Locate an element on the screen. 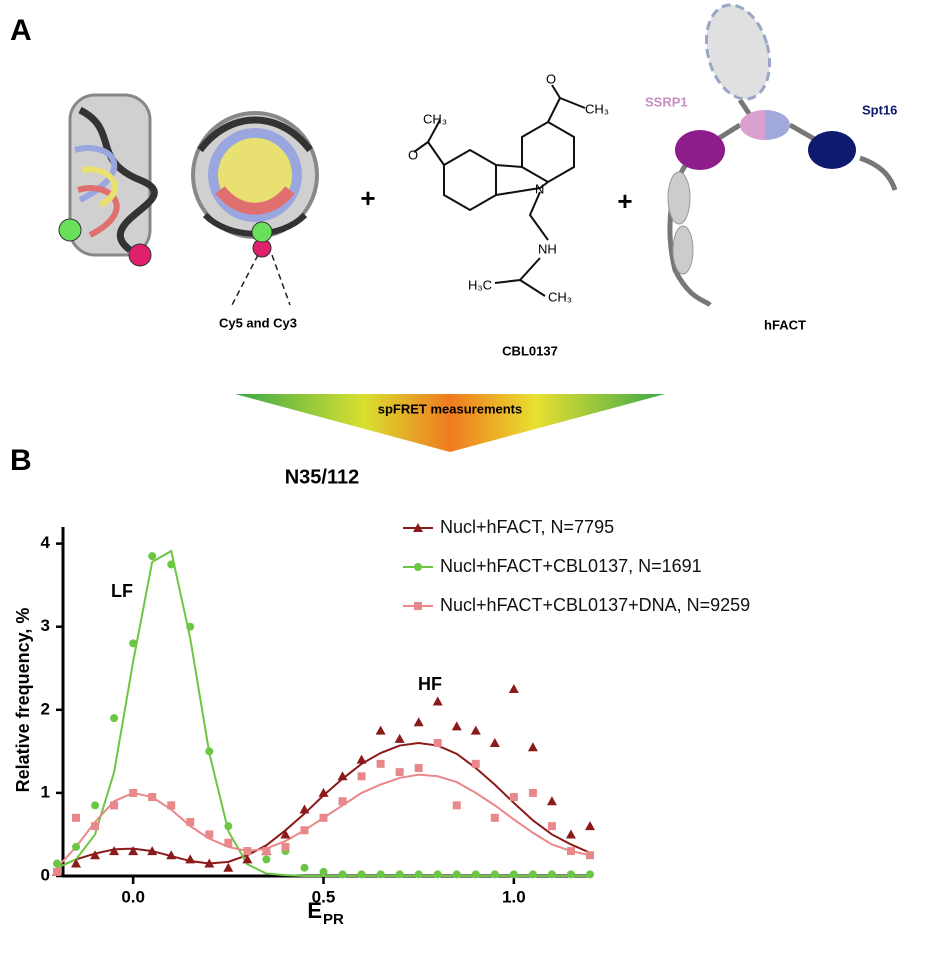 The image size is (925, 959). legend-label: Nucl+hFACT+CBL0137, N=1691 is located at coordinates (571, 566).